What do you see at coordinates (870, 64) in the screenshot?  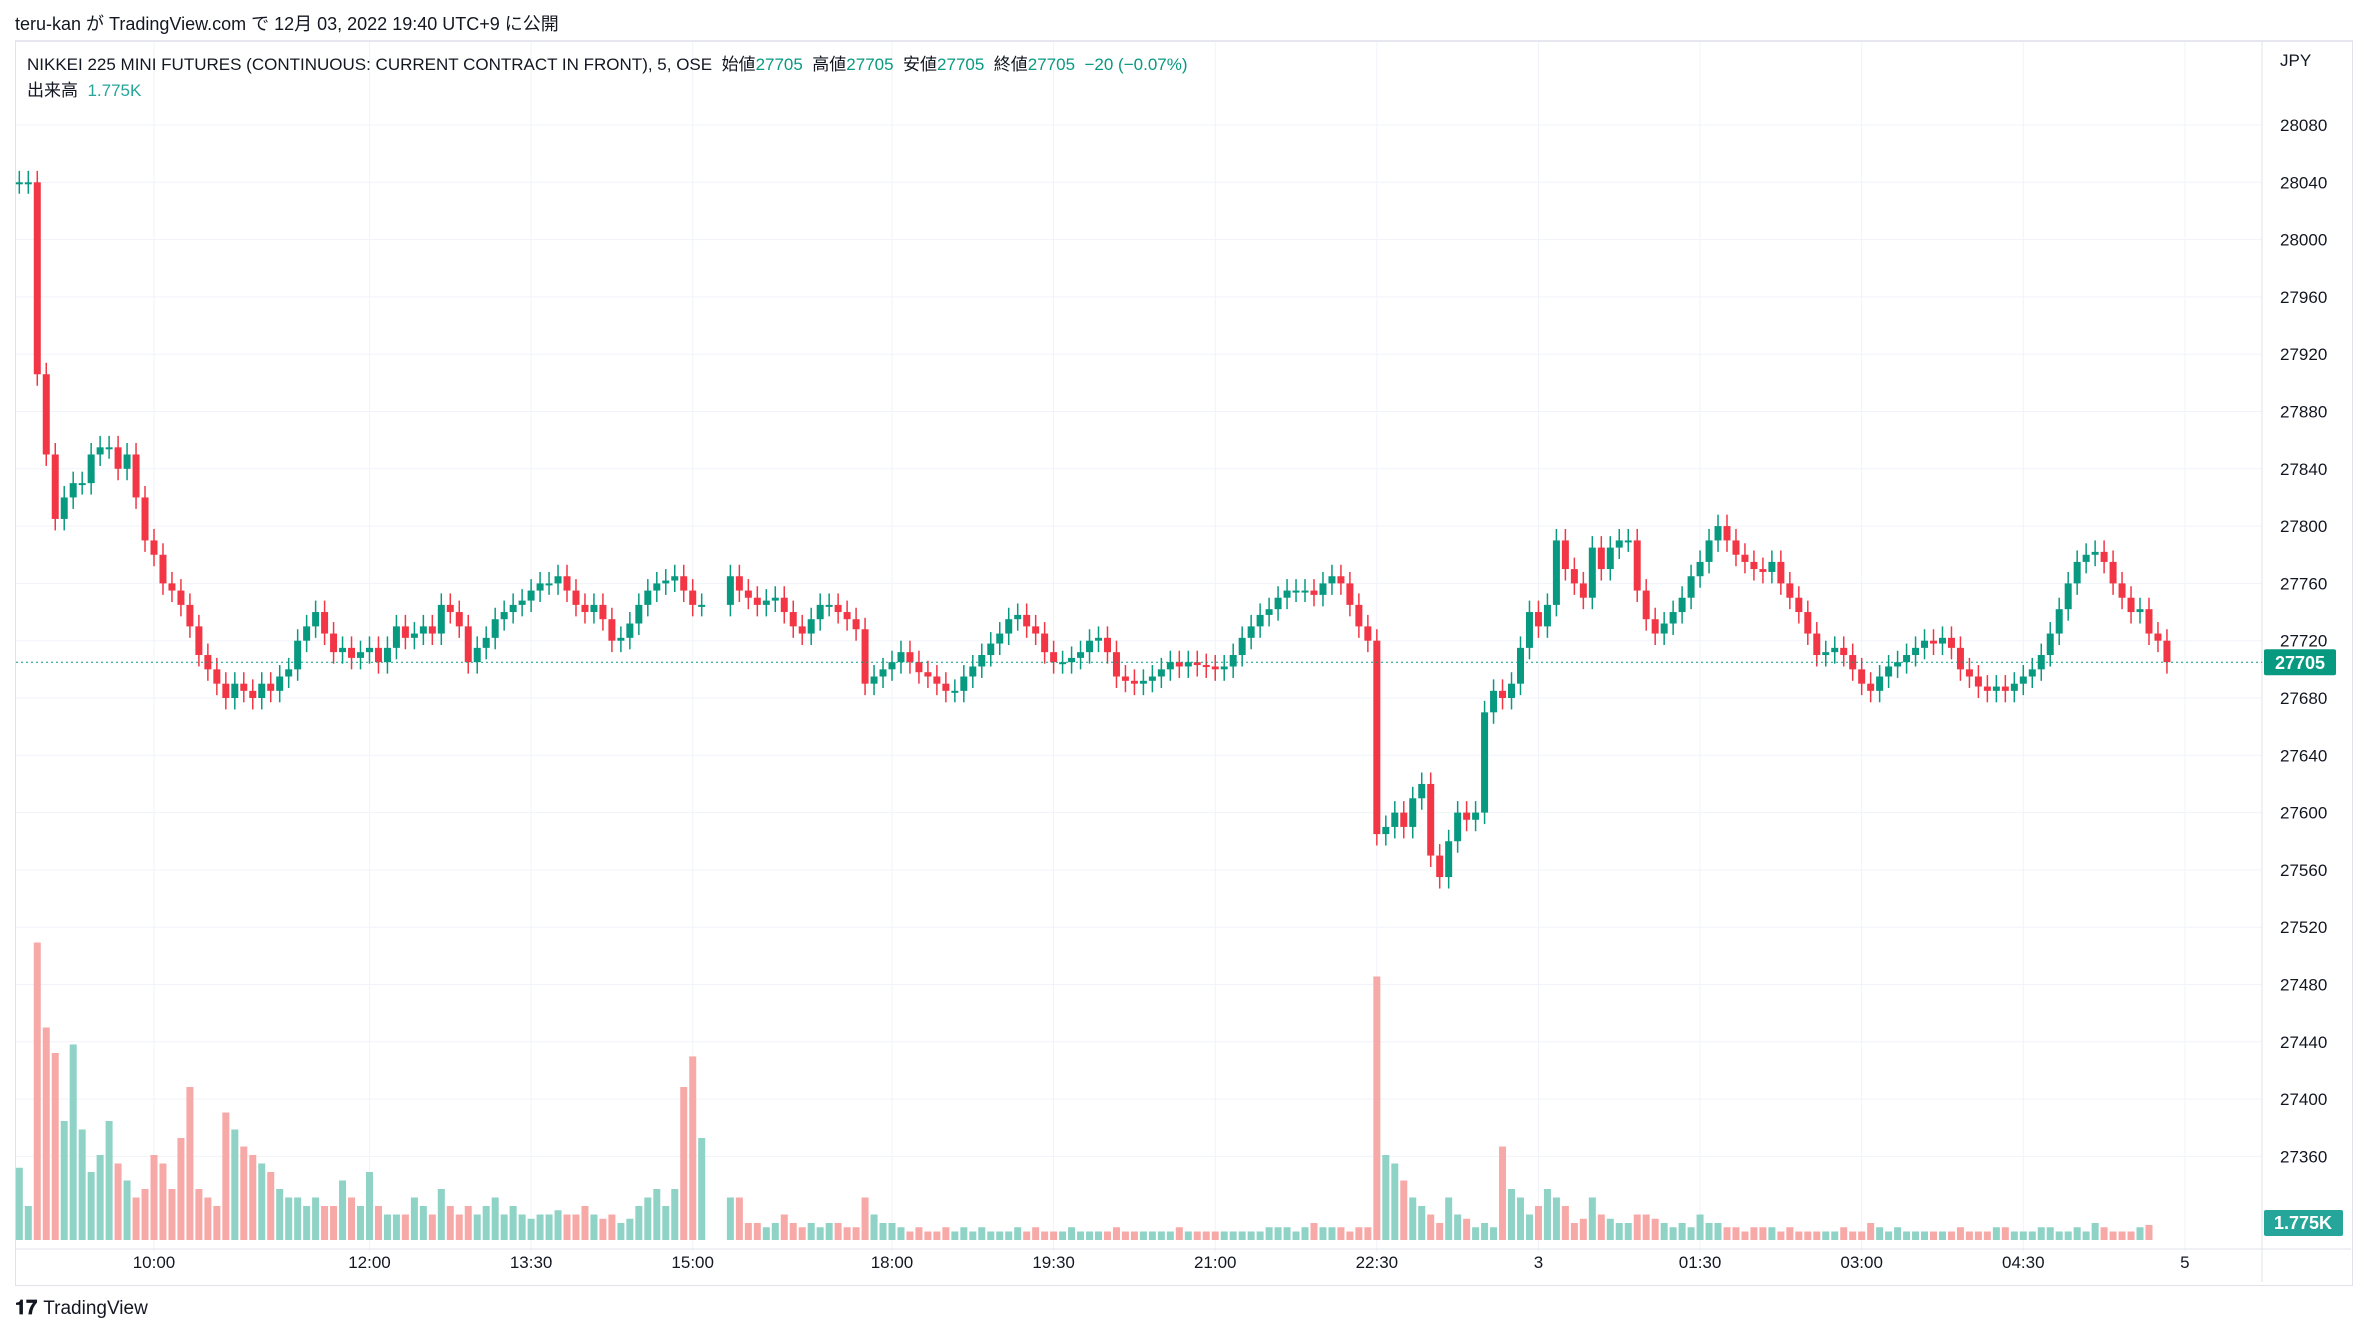 I see `high-value: 27705` at bounding box center [870, 64].